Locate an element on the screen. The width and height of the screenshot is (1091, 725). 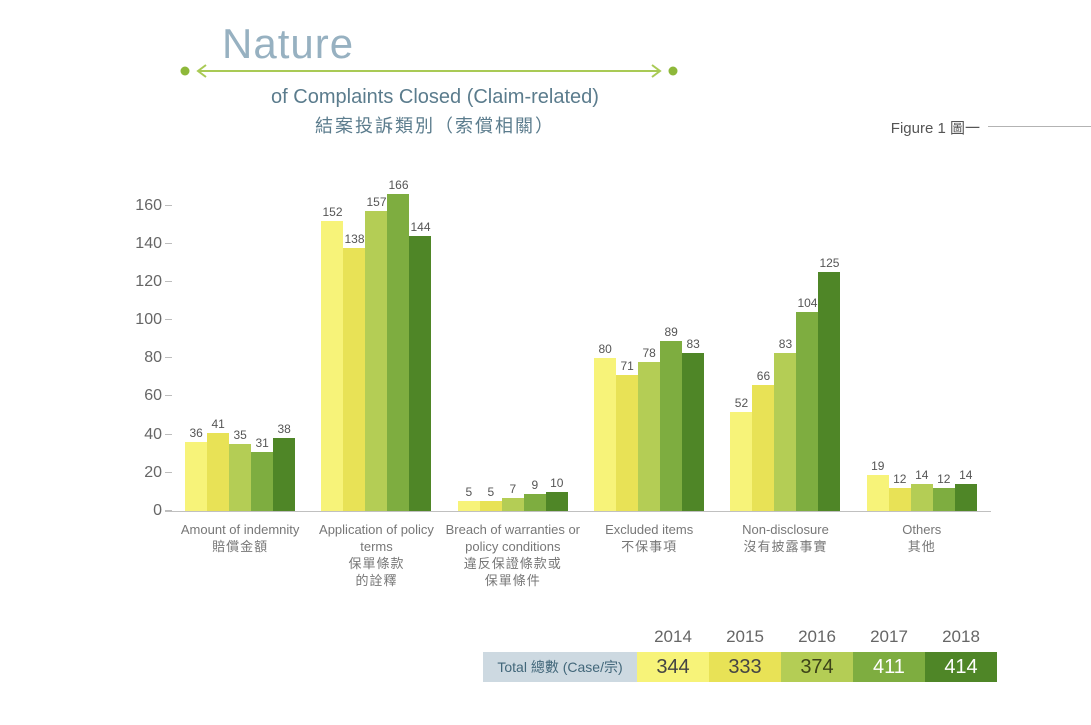
total-year-2017: 2017 is located at coordinates (889, 636).